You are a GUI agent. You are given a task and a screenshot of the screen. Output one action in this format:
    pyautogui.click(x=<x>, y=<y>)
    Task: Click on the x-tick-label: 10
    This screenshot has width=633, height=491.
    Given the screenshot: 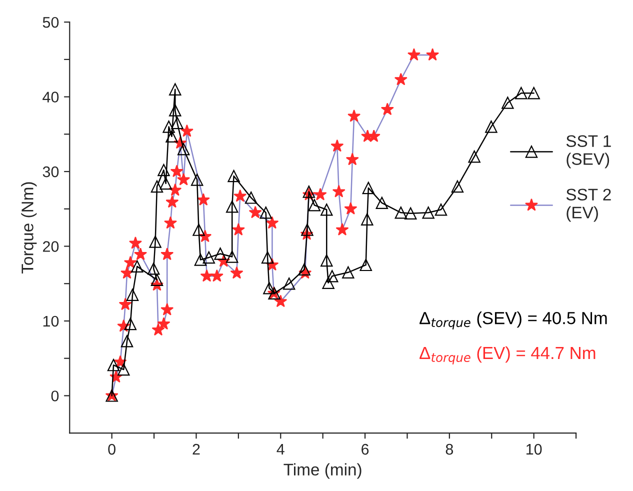 What is the action you would take?
    pyautogui.click(x=534, y=449)
    